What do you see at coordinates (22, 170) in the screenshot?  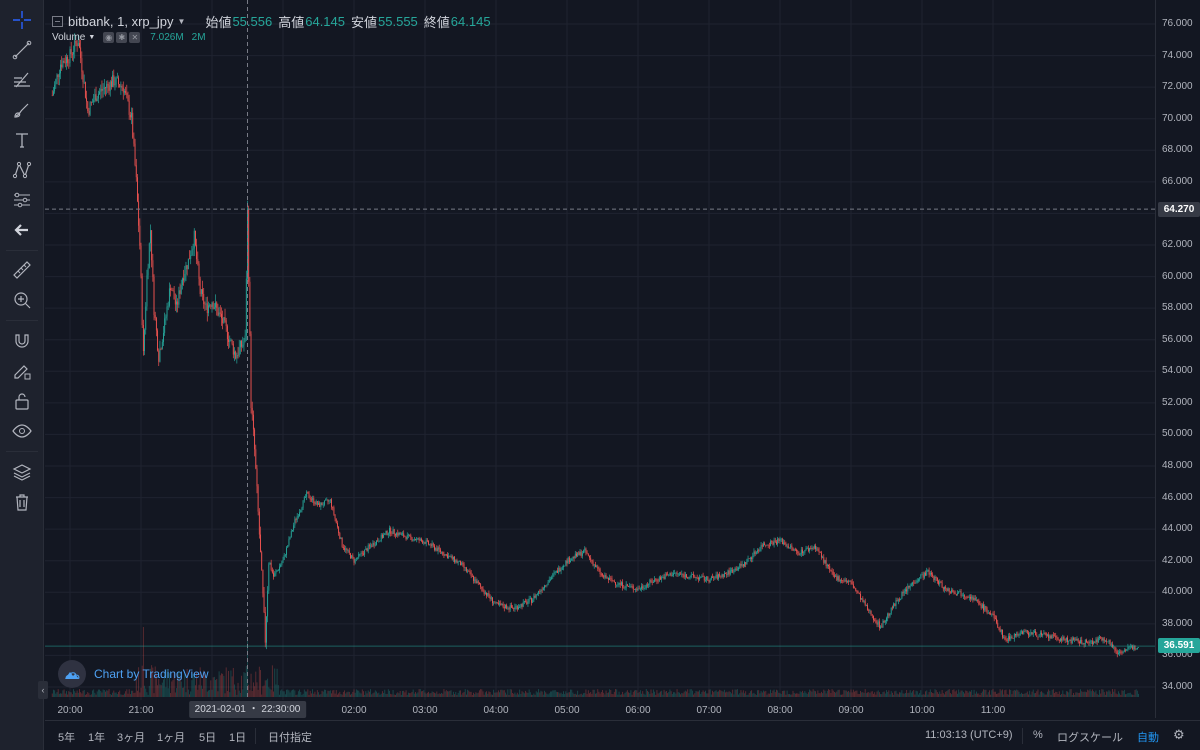 I see `pattern-icon` at bounding box center [22, 170].